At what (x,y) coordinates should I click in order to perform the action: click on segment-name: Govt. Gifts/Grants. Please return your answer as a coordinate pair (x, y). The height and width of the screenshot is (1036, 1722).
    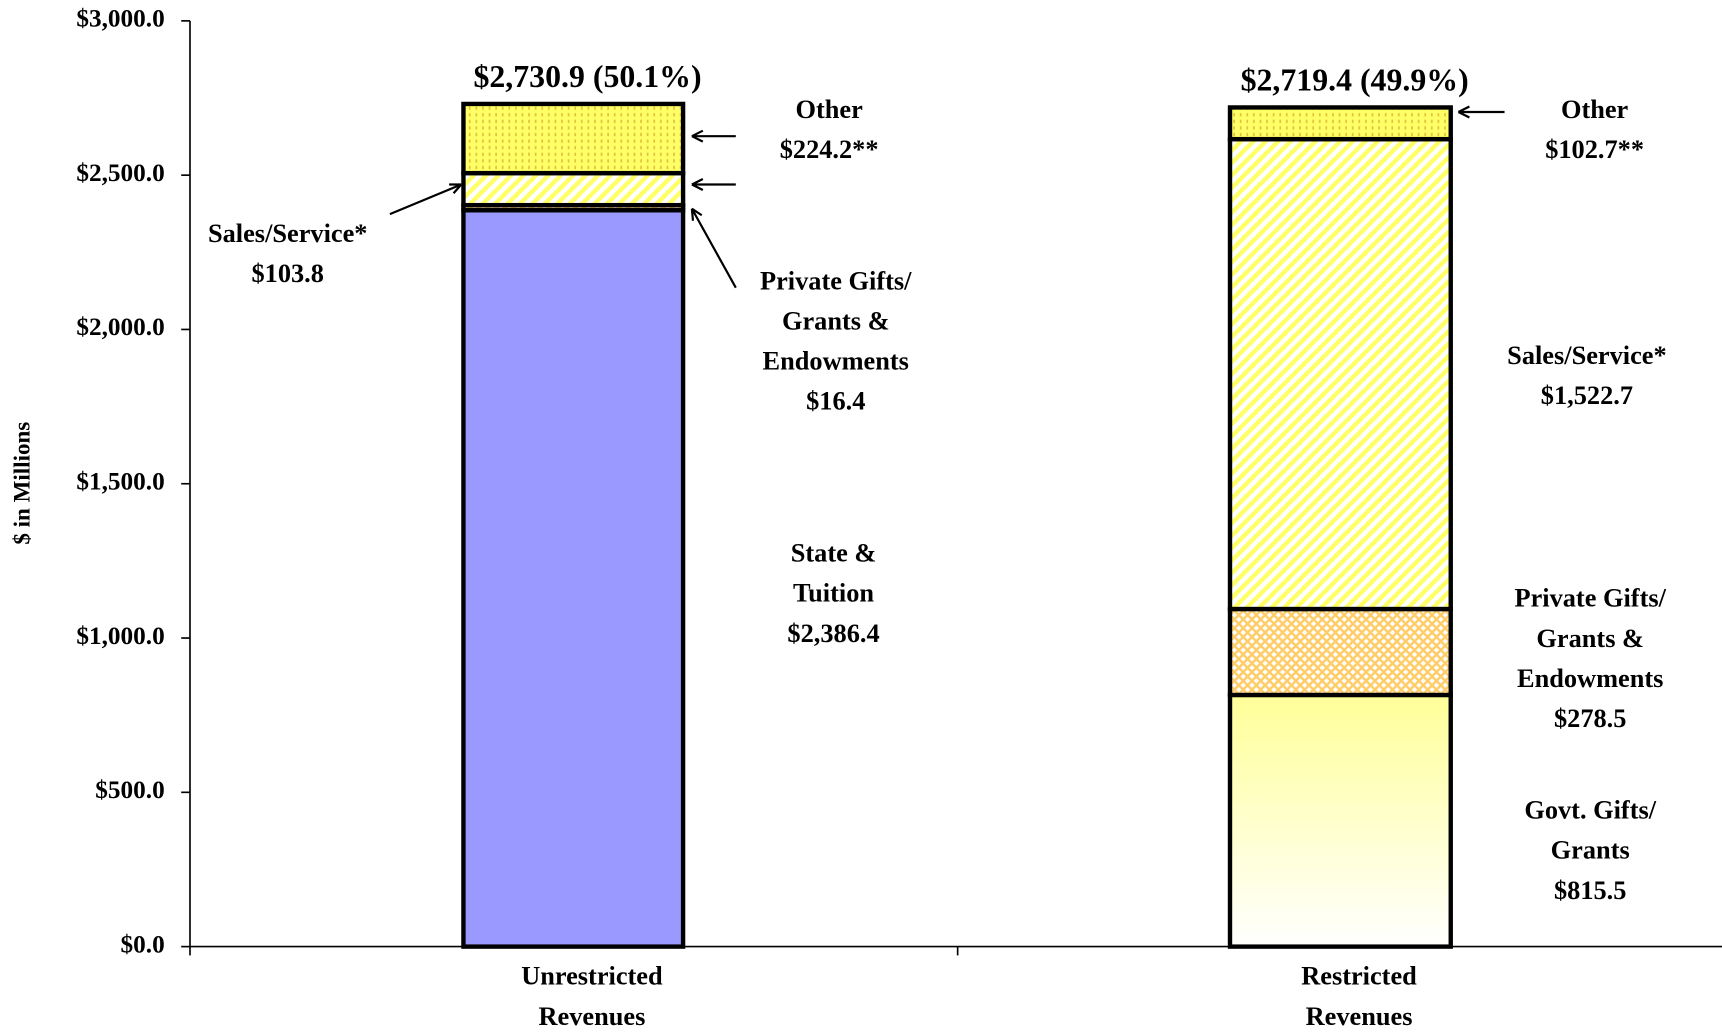
    Looking at the image, I should click on (1590, 830).